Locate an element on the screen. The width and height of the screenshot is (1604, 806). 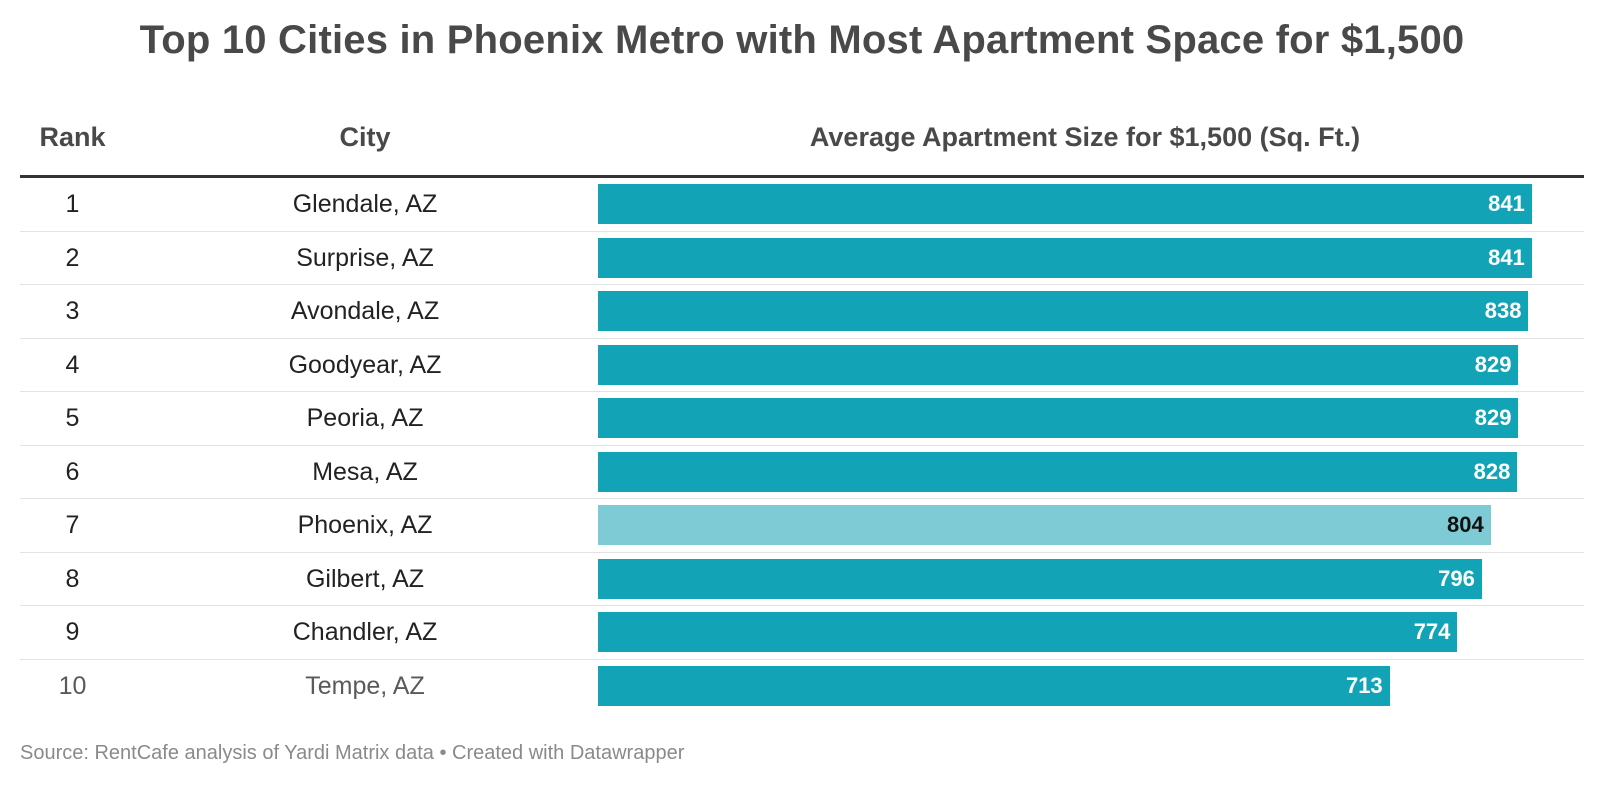
table-row: 7 Phoenix, AZ 804 is located at coordinates (802, 526).